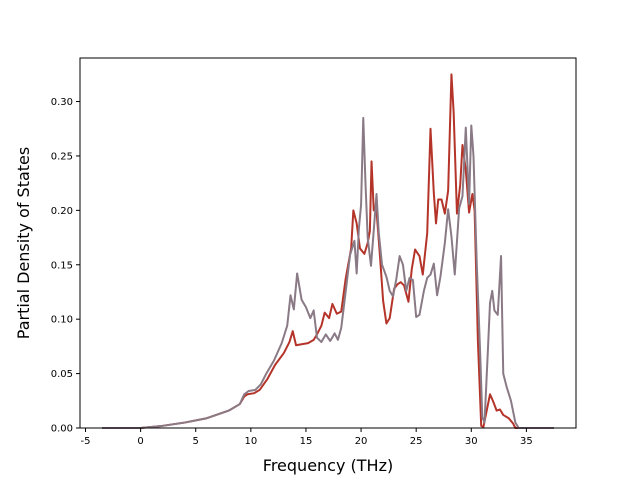  What do you see at coordinates (361, 441) in the screenshot?
I see `x-tick-label: 20` at bounding box center [361, 441].